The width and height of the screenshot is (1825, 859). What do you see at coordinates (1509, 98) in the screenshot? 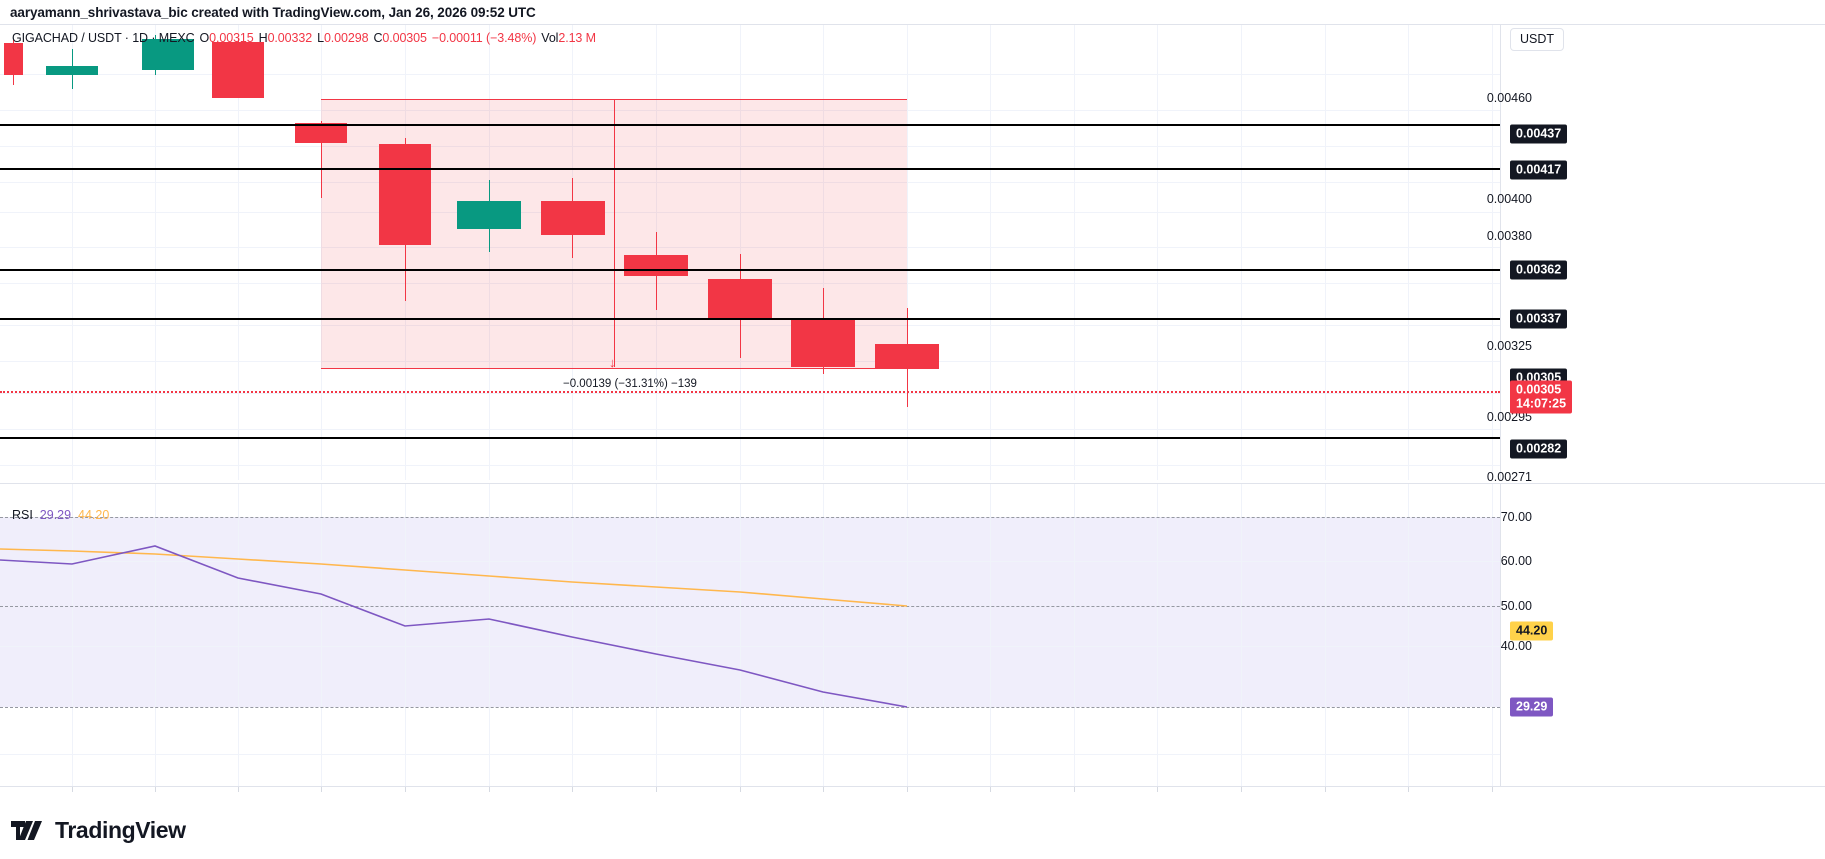
I see `price-axis-tick: 0.00460` at bounding box center [1509, 98].